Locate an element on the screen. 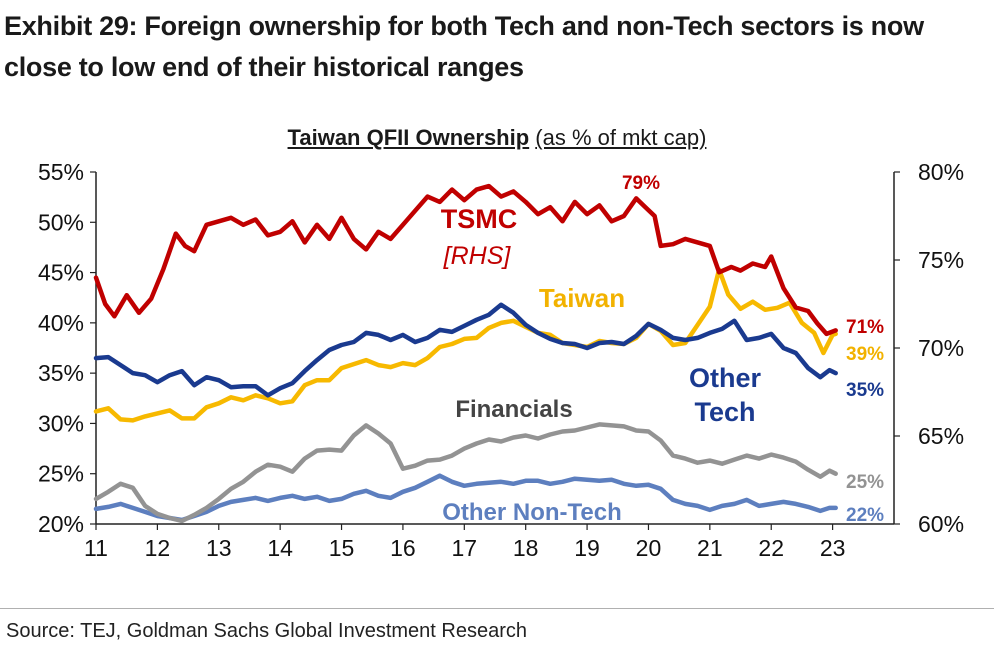 The height and width of the screenshot is (652, 994). series-line-financials is located at coordinates (465, 473).